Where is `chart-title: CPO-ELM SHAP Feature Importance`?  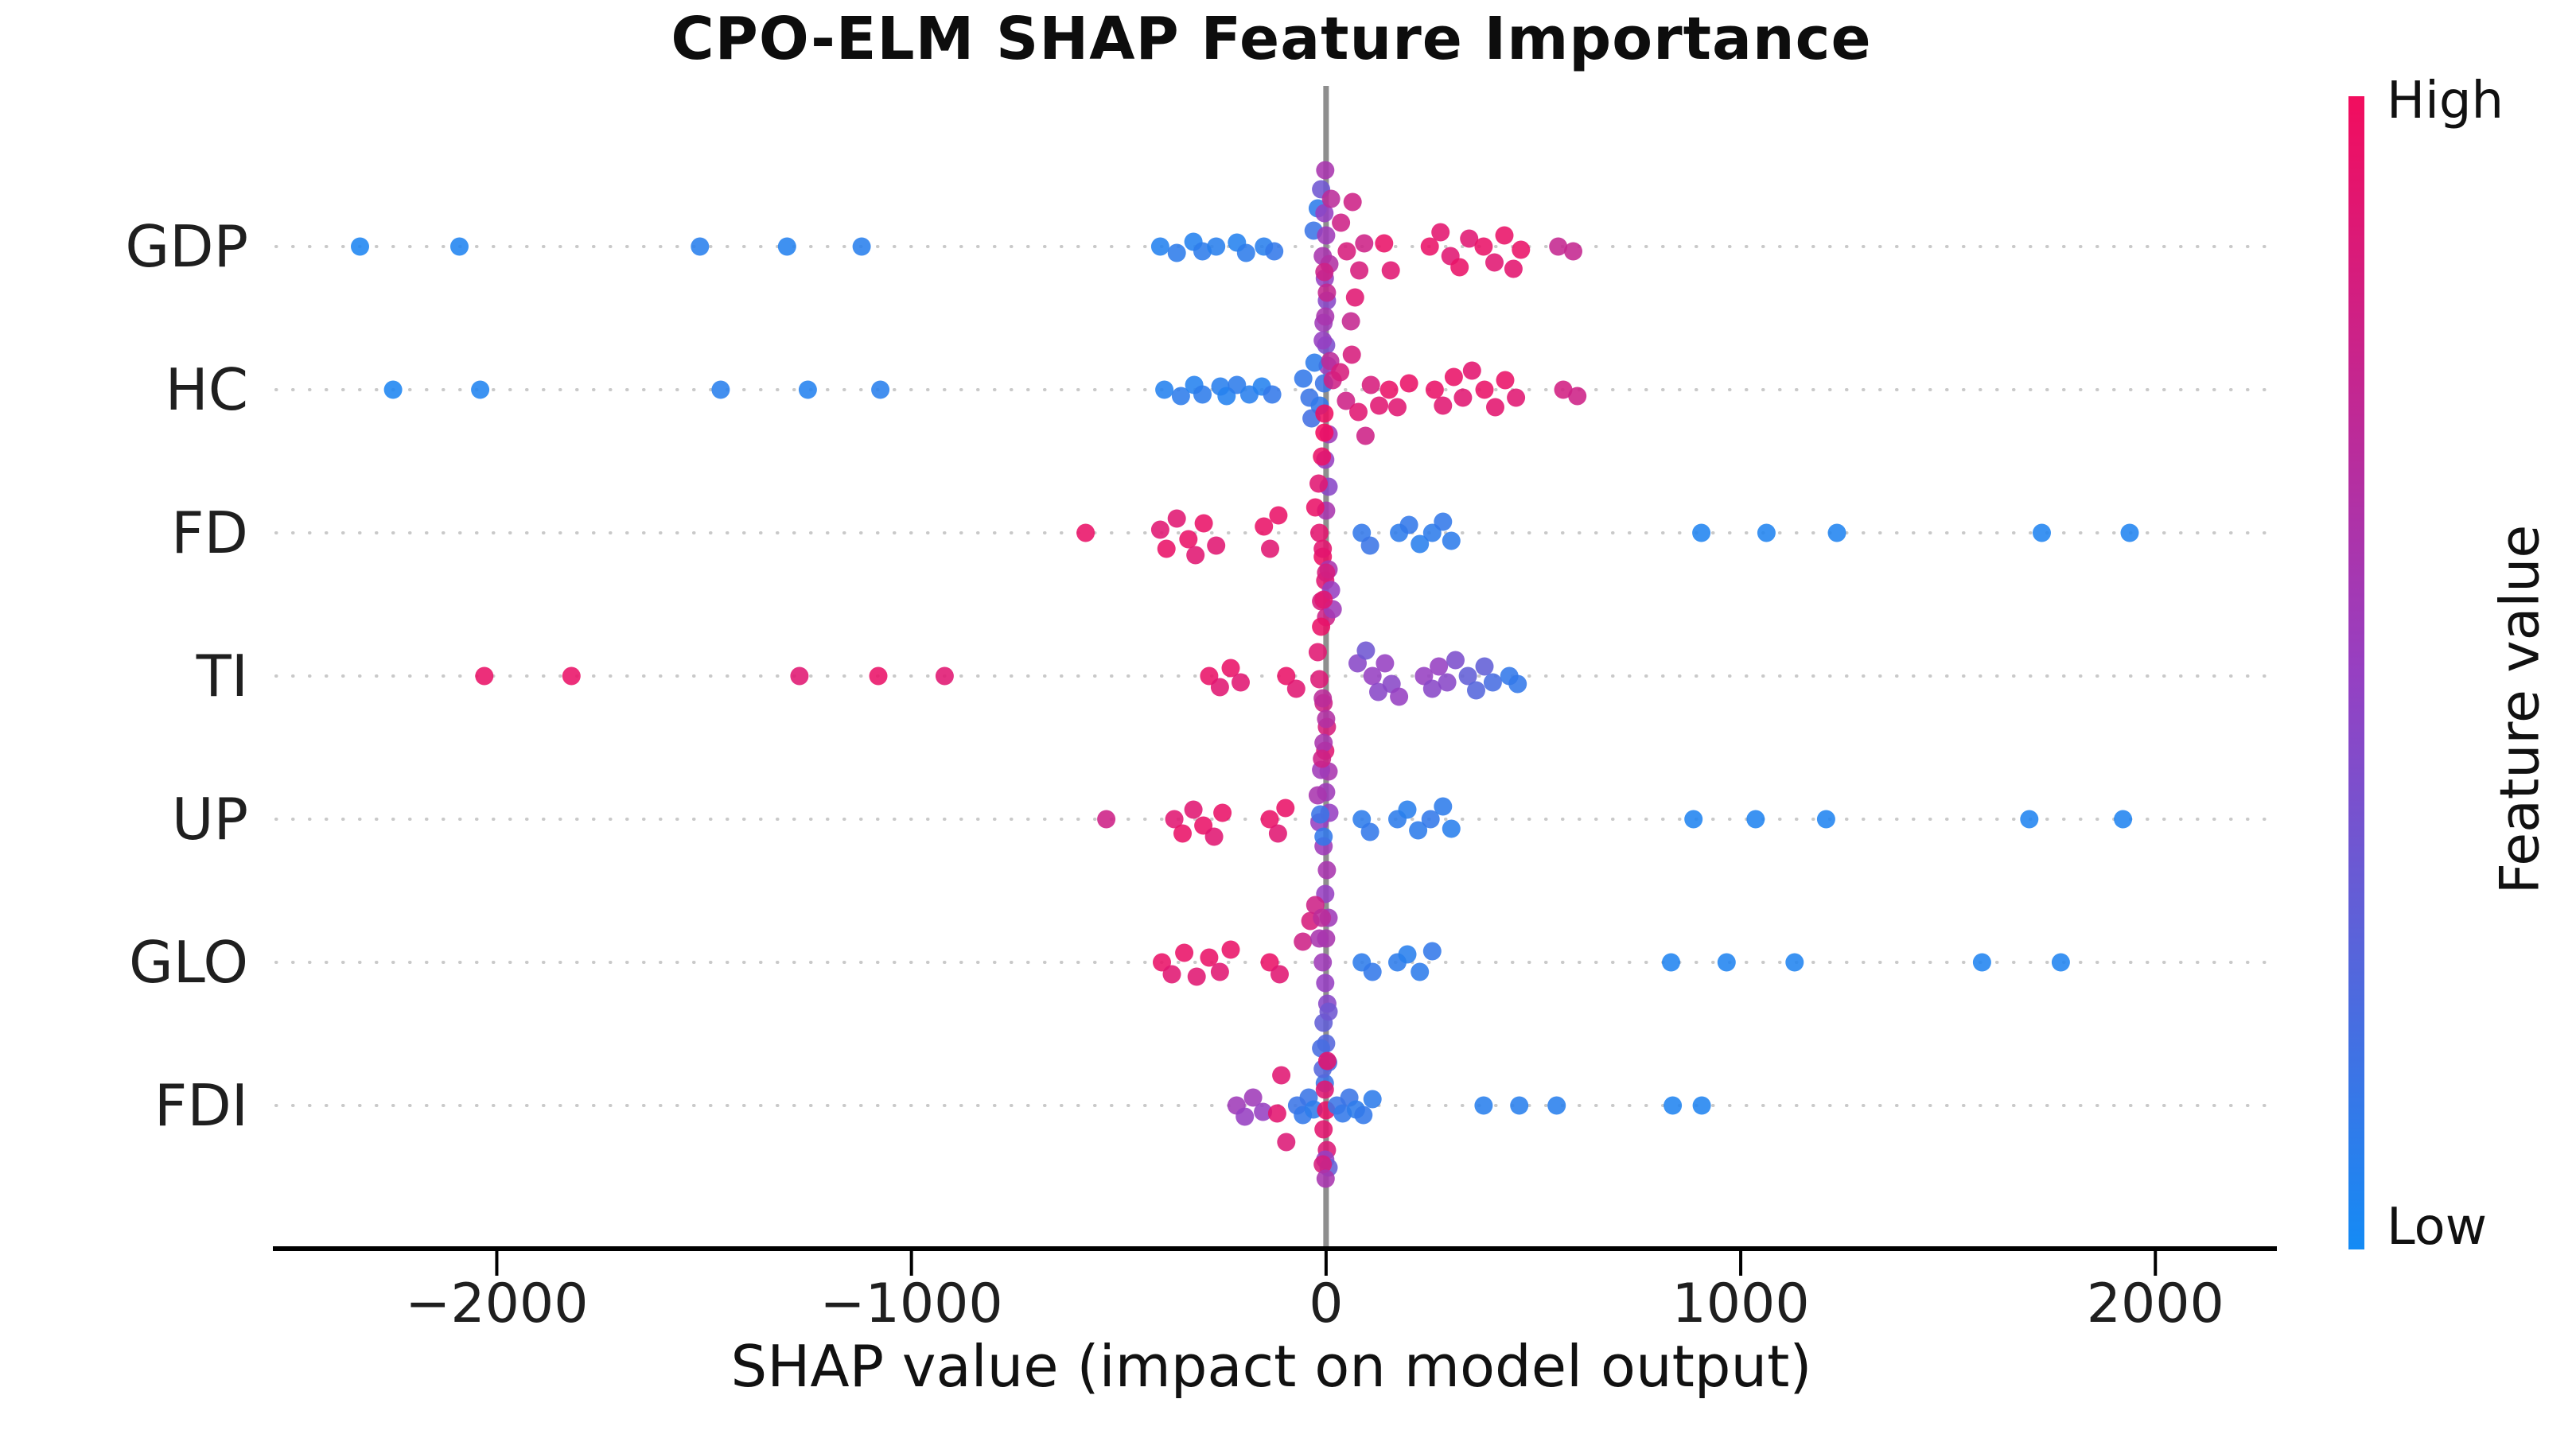
chart-title: CPO-ELM SHAP Feature Importance is located at coordinates (1272, 39).